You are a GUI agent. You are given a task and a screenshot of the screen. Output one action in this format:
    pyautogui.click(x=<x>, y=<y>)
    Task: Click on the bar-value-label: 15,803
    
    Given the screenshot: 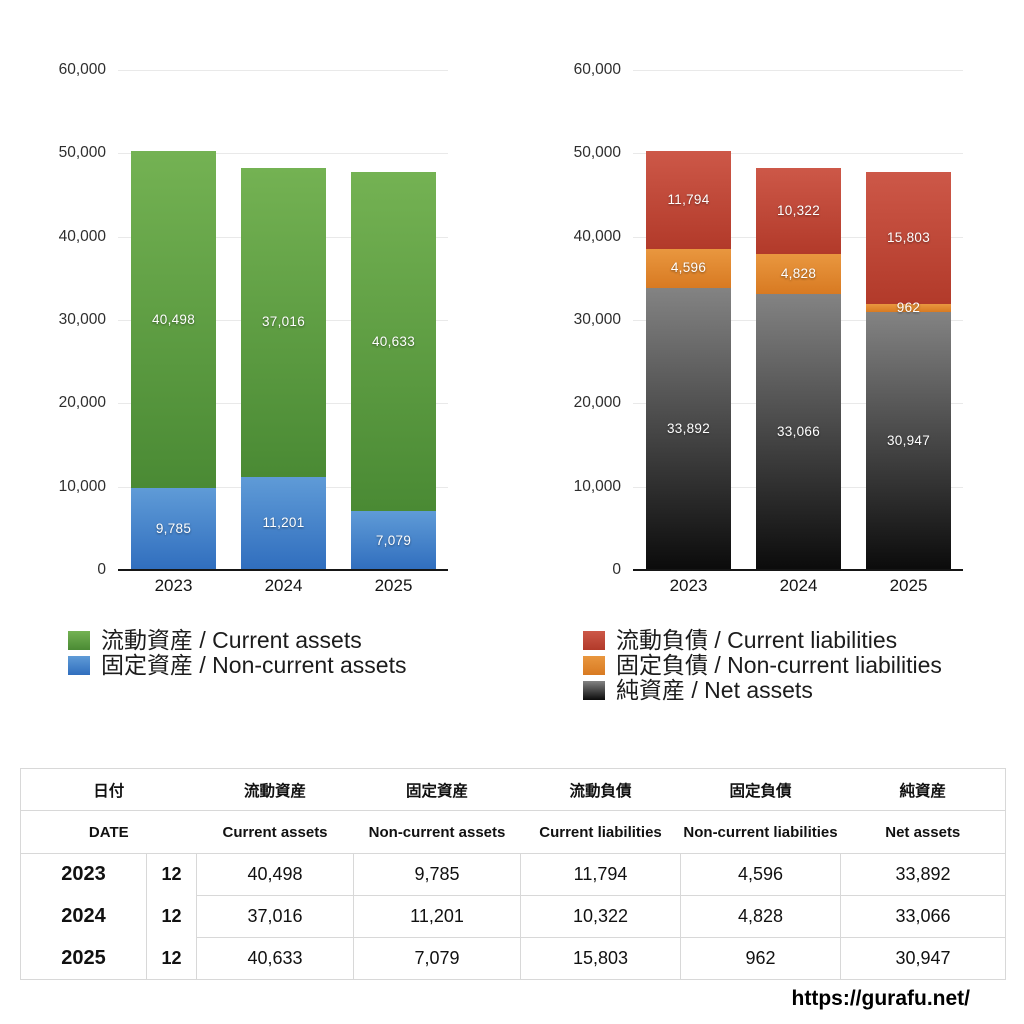 What is the action you would take?
    pyautogui.click(x=908, y=238)
    